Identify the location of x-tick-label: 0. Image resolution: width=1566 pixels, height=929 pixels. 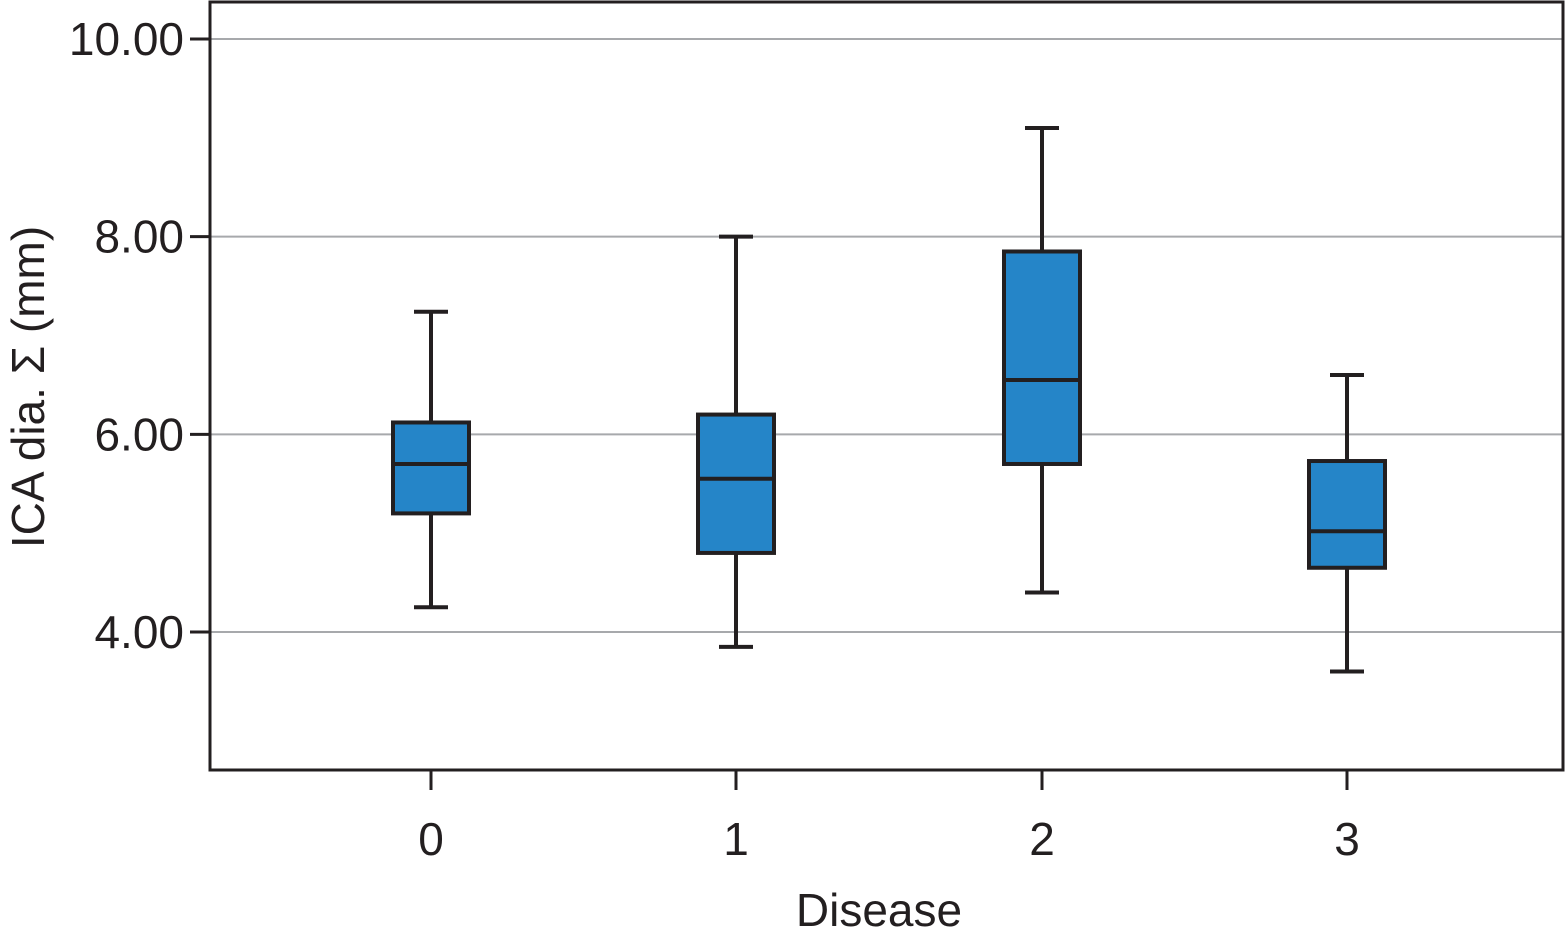
(431, 839).